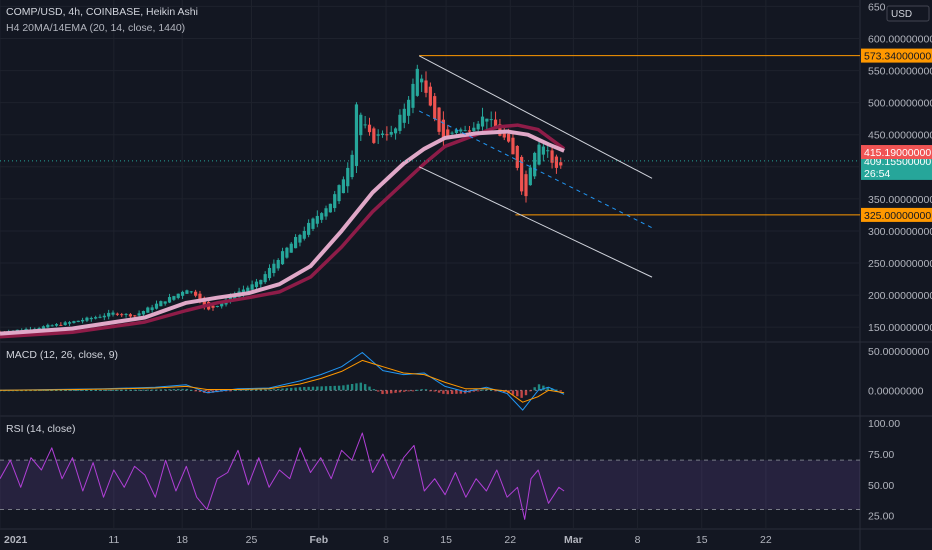  Describe the element at coordinates (881, 455) in the screenshot. I see `rsi-y-tick-label: 75.00` at that location.